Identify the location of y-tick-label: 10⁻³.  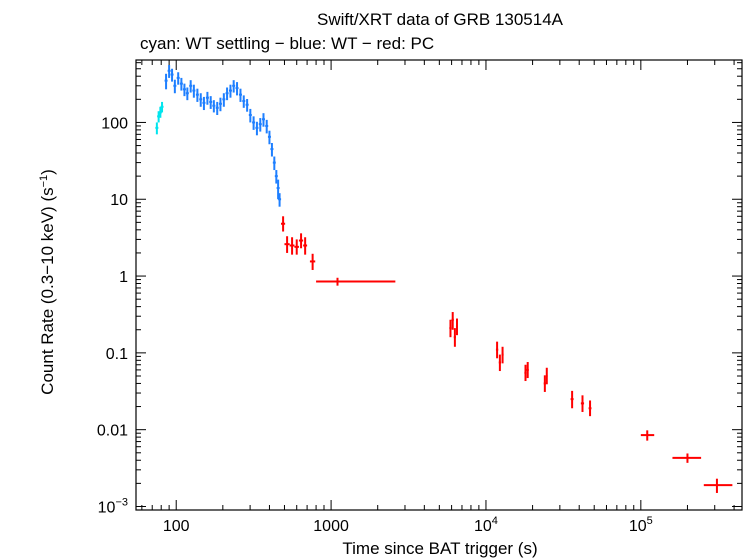
(113, 506).